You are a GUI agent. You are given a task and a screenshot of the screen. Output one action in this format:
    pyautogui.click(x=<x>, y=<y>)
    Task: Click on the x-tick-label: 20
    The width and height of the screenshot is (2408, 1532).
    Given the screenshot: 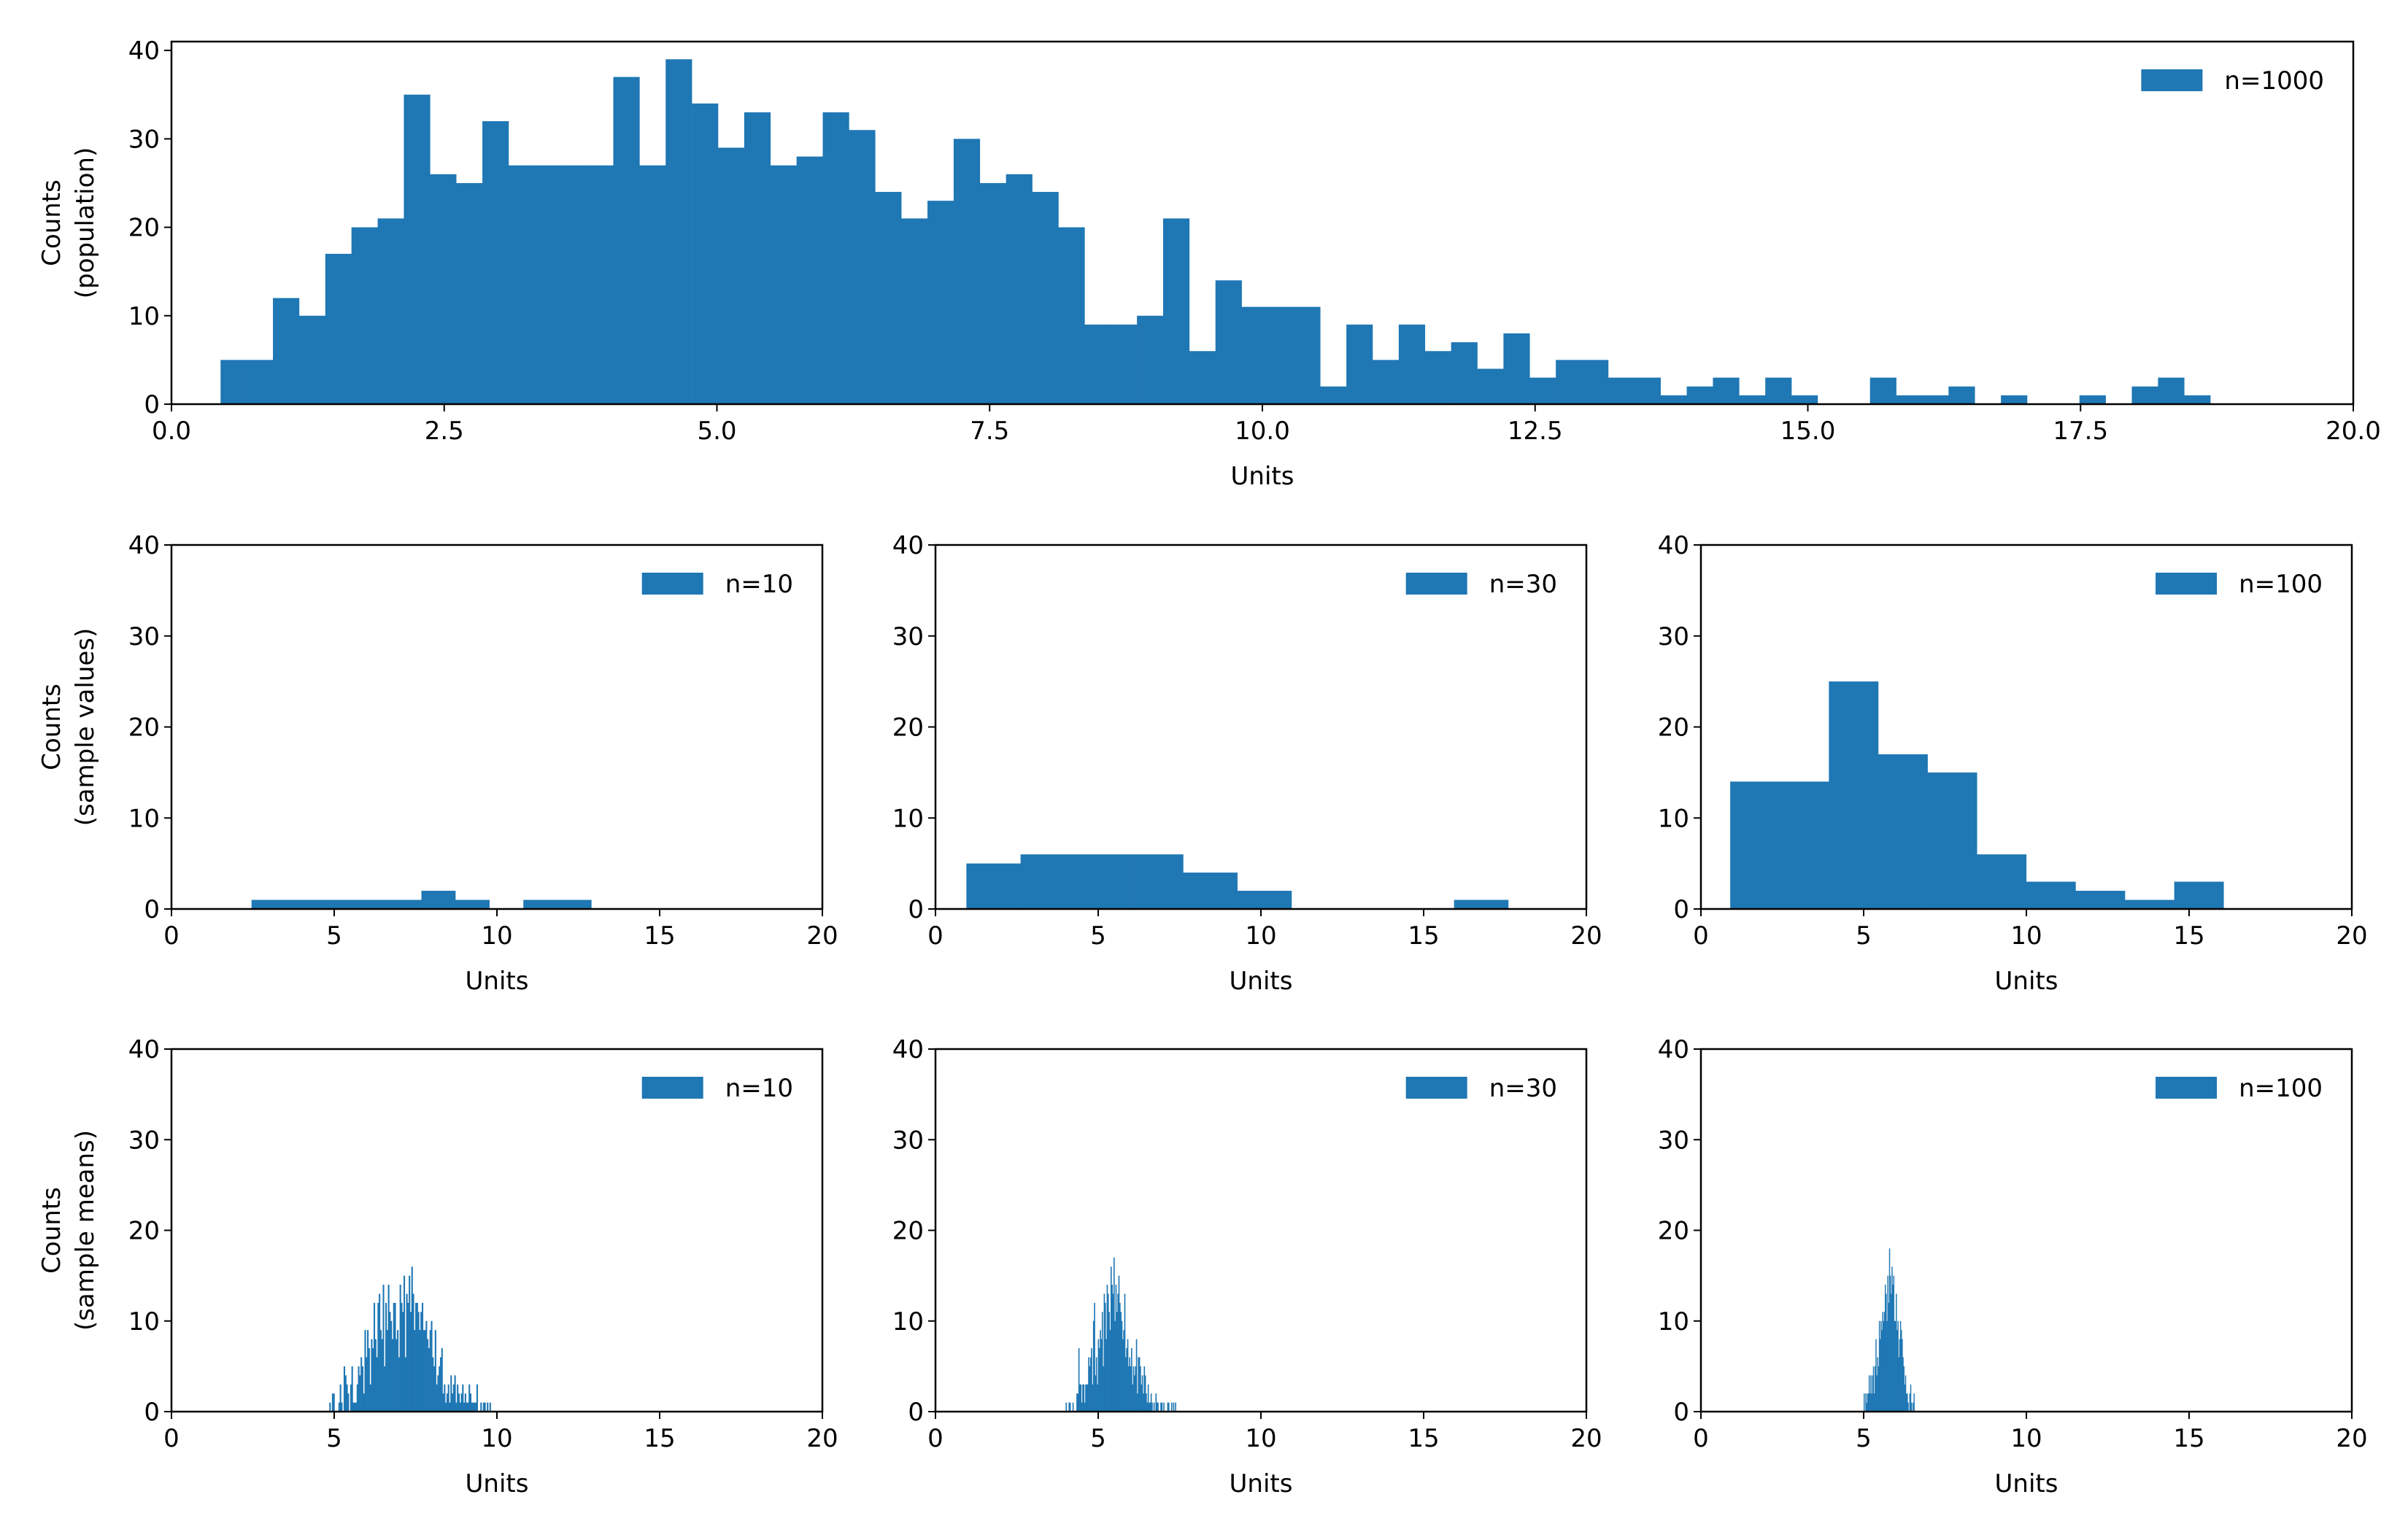 What is the action you would take?
    pyautogui.click(x=1586, y=1439)
    